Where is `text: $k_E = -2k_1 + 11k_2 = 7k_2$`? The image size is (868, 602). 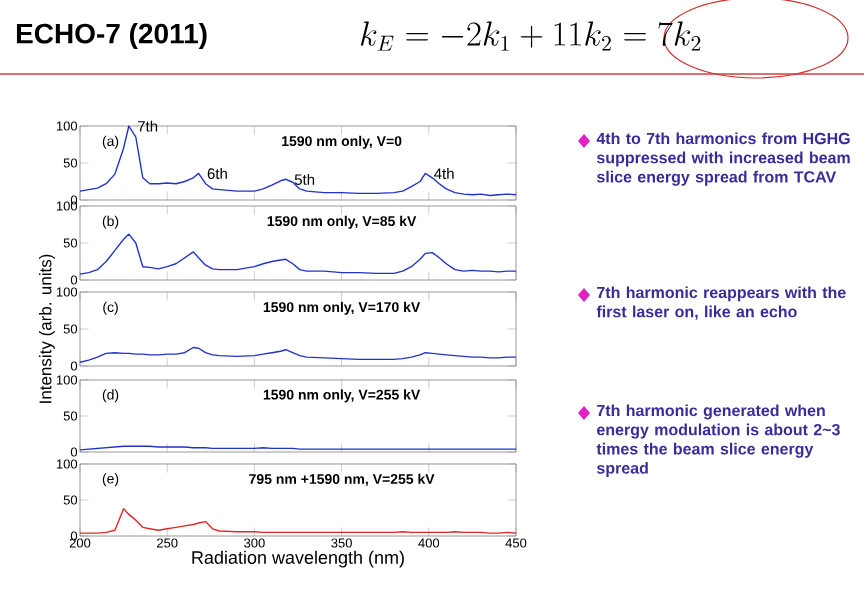 text: $k_E = -2k_1 + 11k_2 = 7k_2$ is located at coordinates (530, 36).